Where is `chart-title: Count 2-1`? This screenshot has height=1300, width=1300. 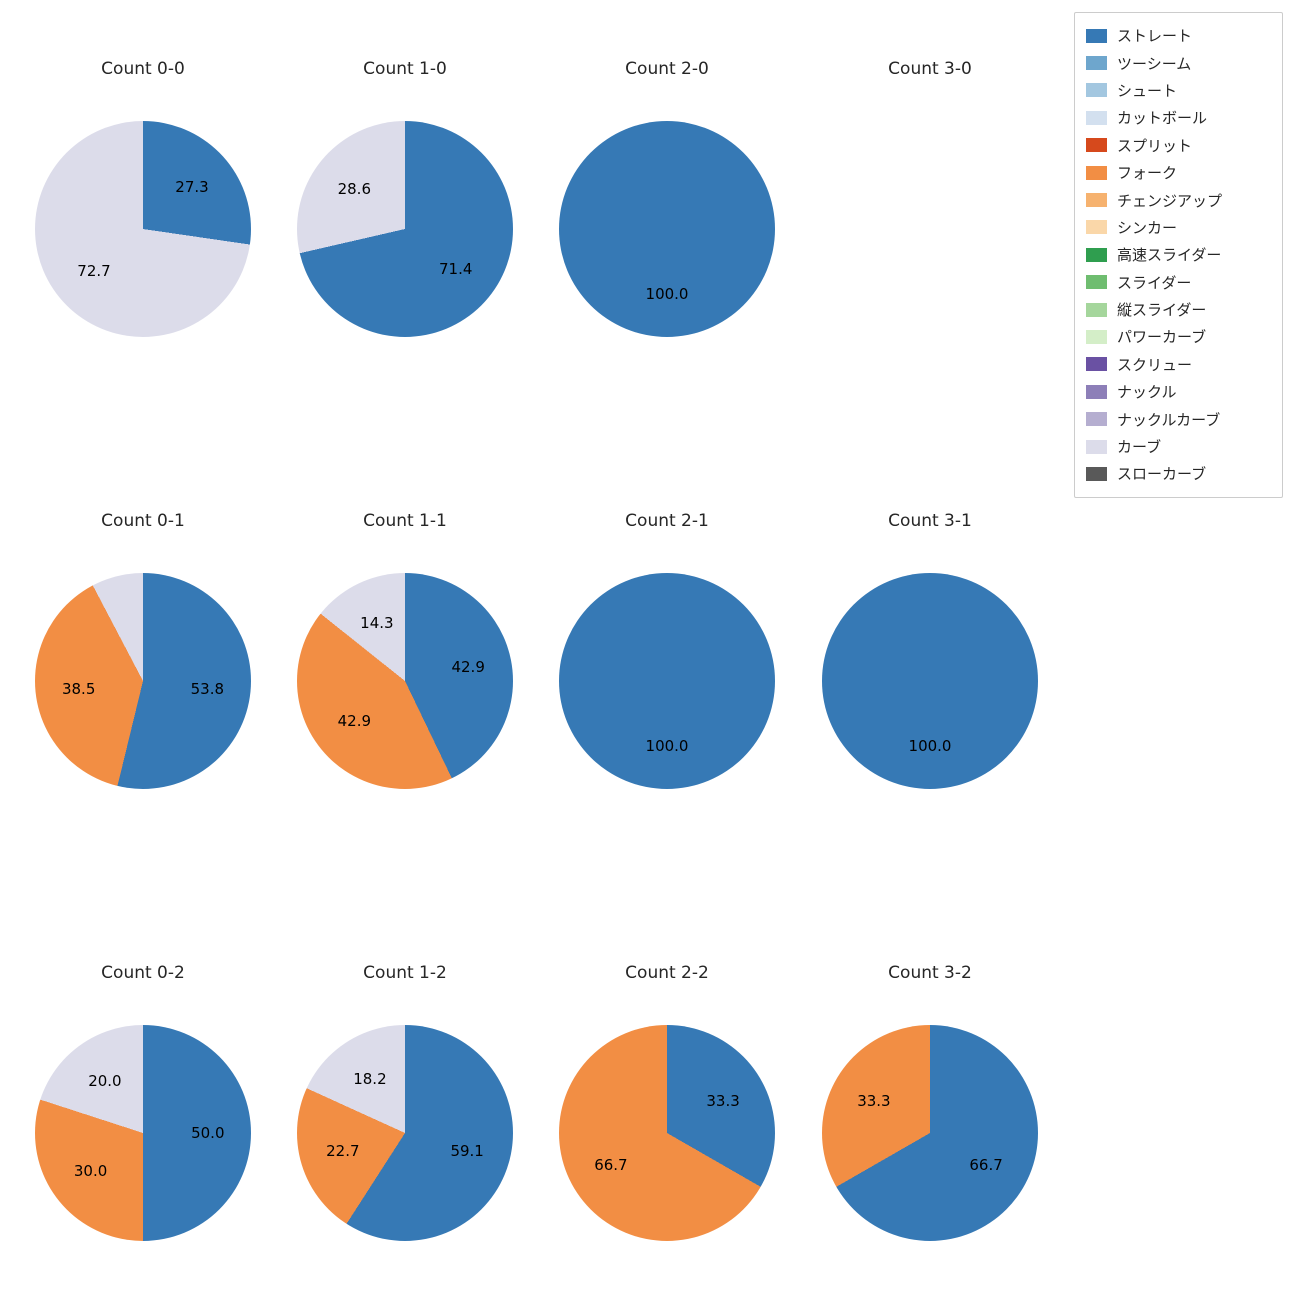
chart-title: Count 2-1 is located at coordinates (667, 521).